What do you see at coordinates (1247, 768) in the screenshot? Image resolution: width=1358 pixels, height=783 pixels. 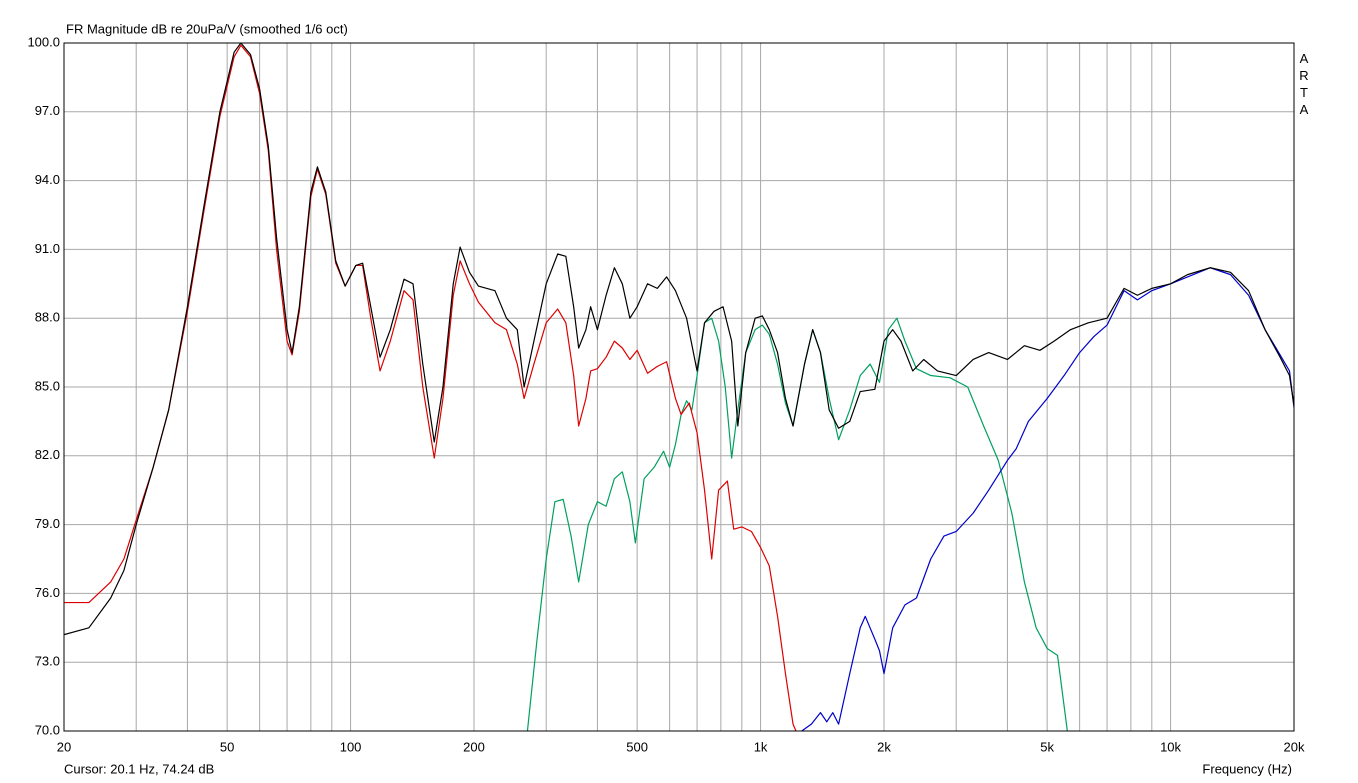 I see `x-axis-label: Frequency (Hz)` at bounding box center [1247, 768].